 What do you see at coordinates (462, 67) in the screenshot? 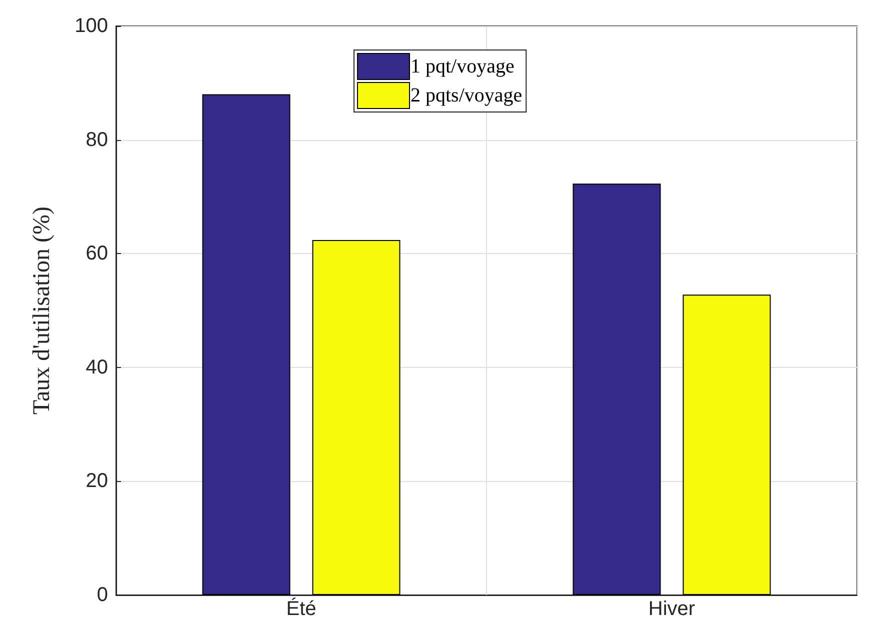
I see `legend-label: 1 pqt/voyage` at bounding box center [462, 67].